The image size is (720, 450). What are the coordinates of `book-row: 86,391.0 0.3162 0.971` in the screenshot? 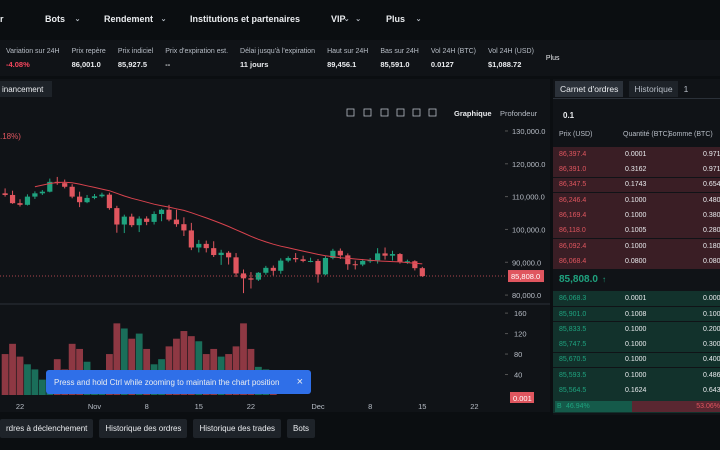 It's located at (636, 170).